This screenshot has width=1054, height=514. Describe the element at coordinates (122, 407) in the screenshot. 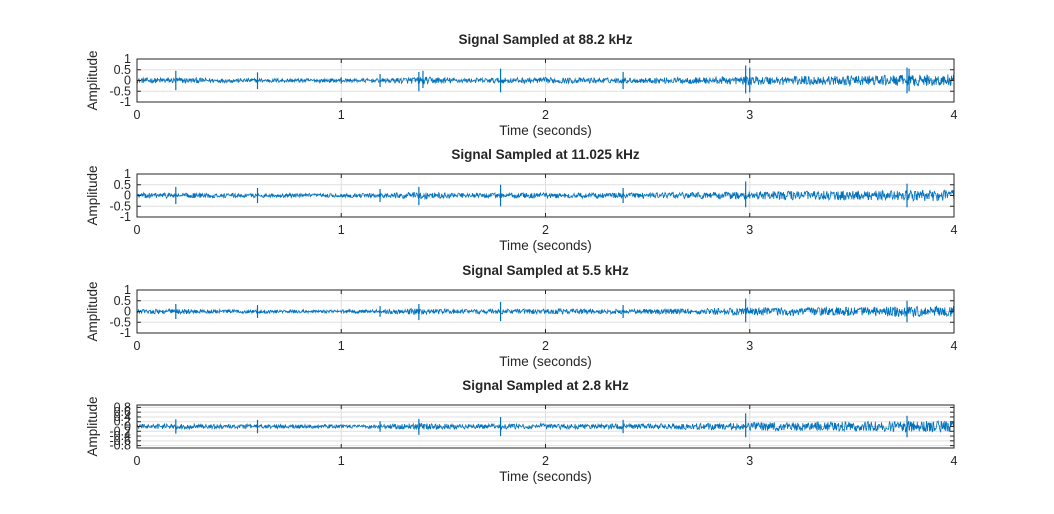

I see `y-tick-label: 0.8` at that location.